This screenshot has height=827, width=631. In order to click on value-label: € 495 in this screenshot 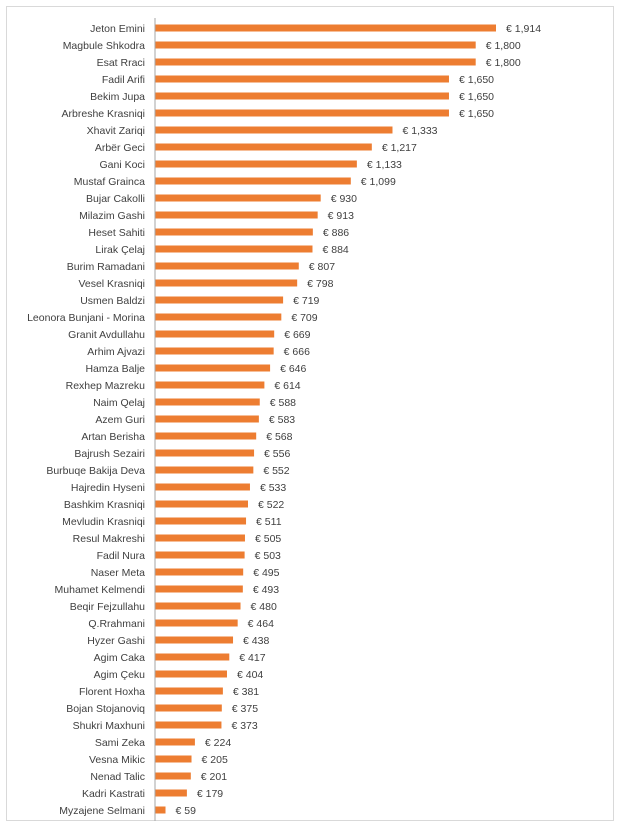, I will do `click(266, 573)`.